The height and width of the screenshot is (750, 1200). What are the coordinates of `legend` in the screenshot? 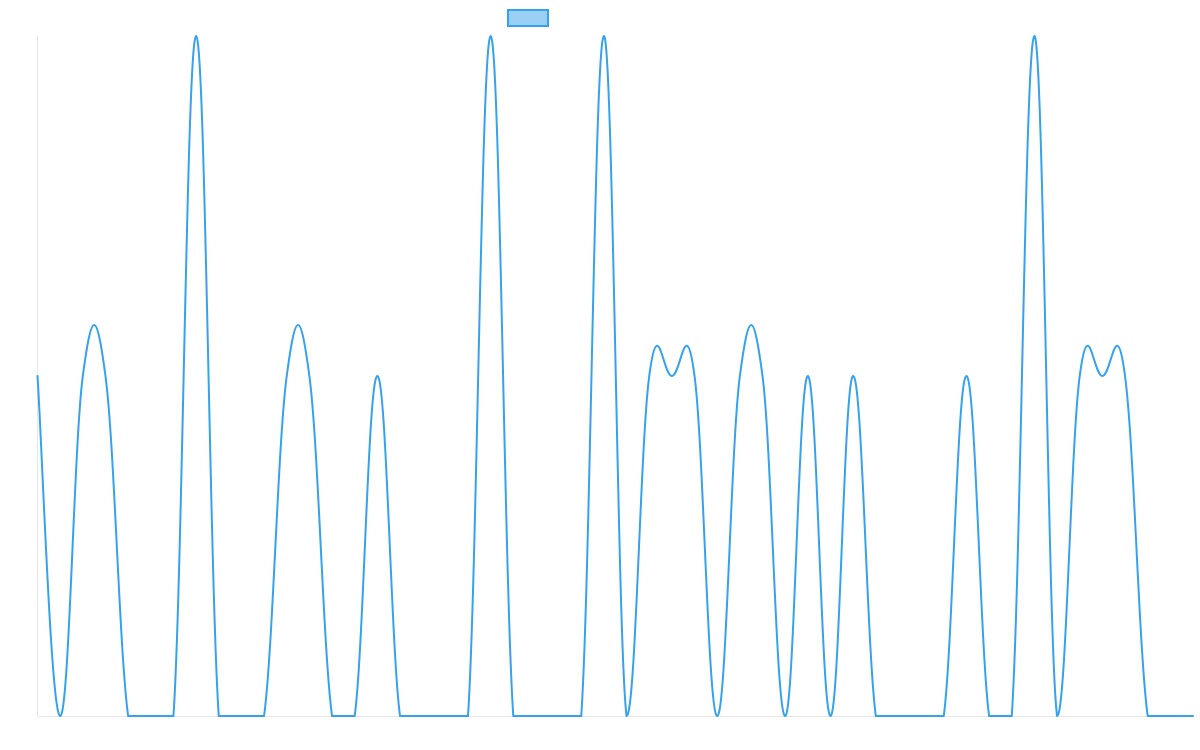 It's located at (528, 18).